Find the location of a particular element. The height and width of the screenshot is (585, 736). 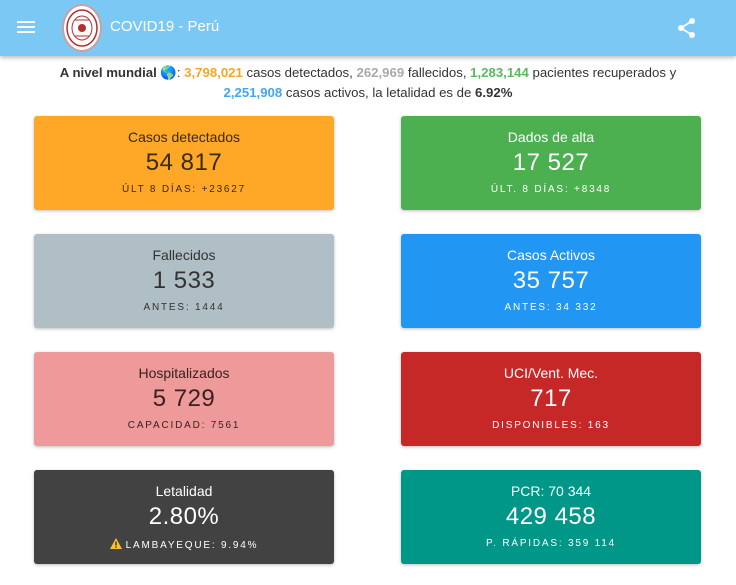

menu-icon is located at coordinates (28, 28).